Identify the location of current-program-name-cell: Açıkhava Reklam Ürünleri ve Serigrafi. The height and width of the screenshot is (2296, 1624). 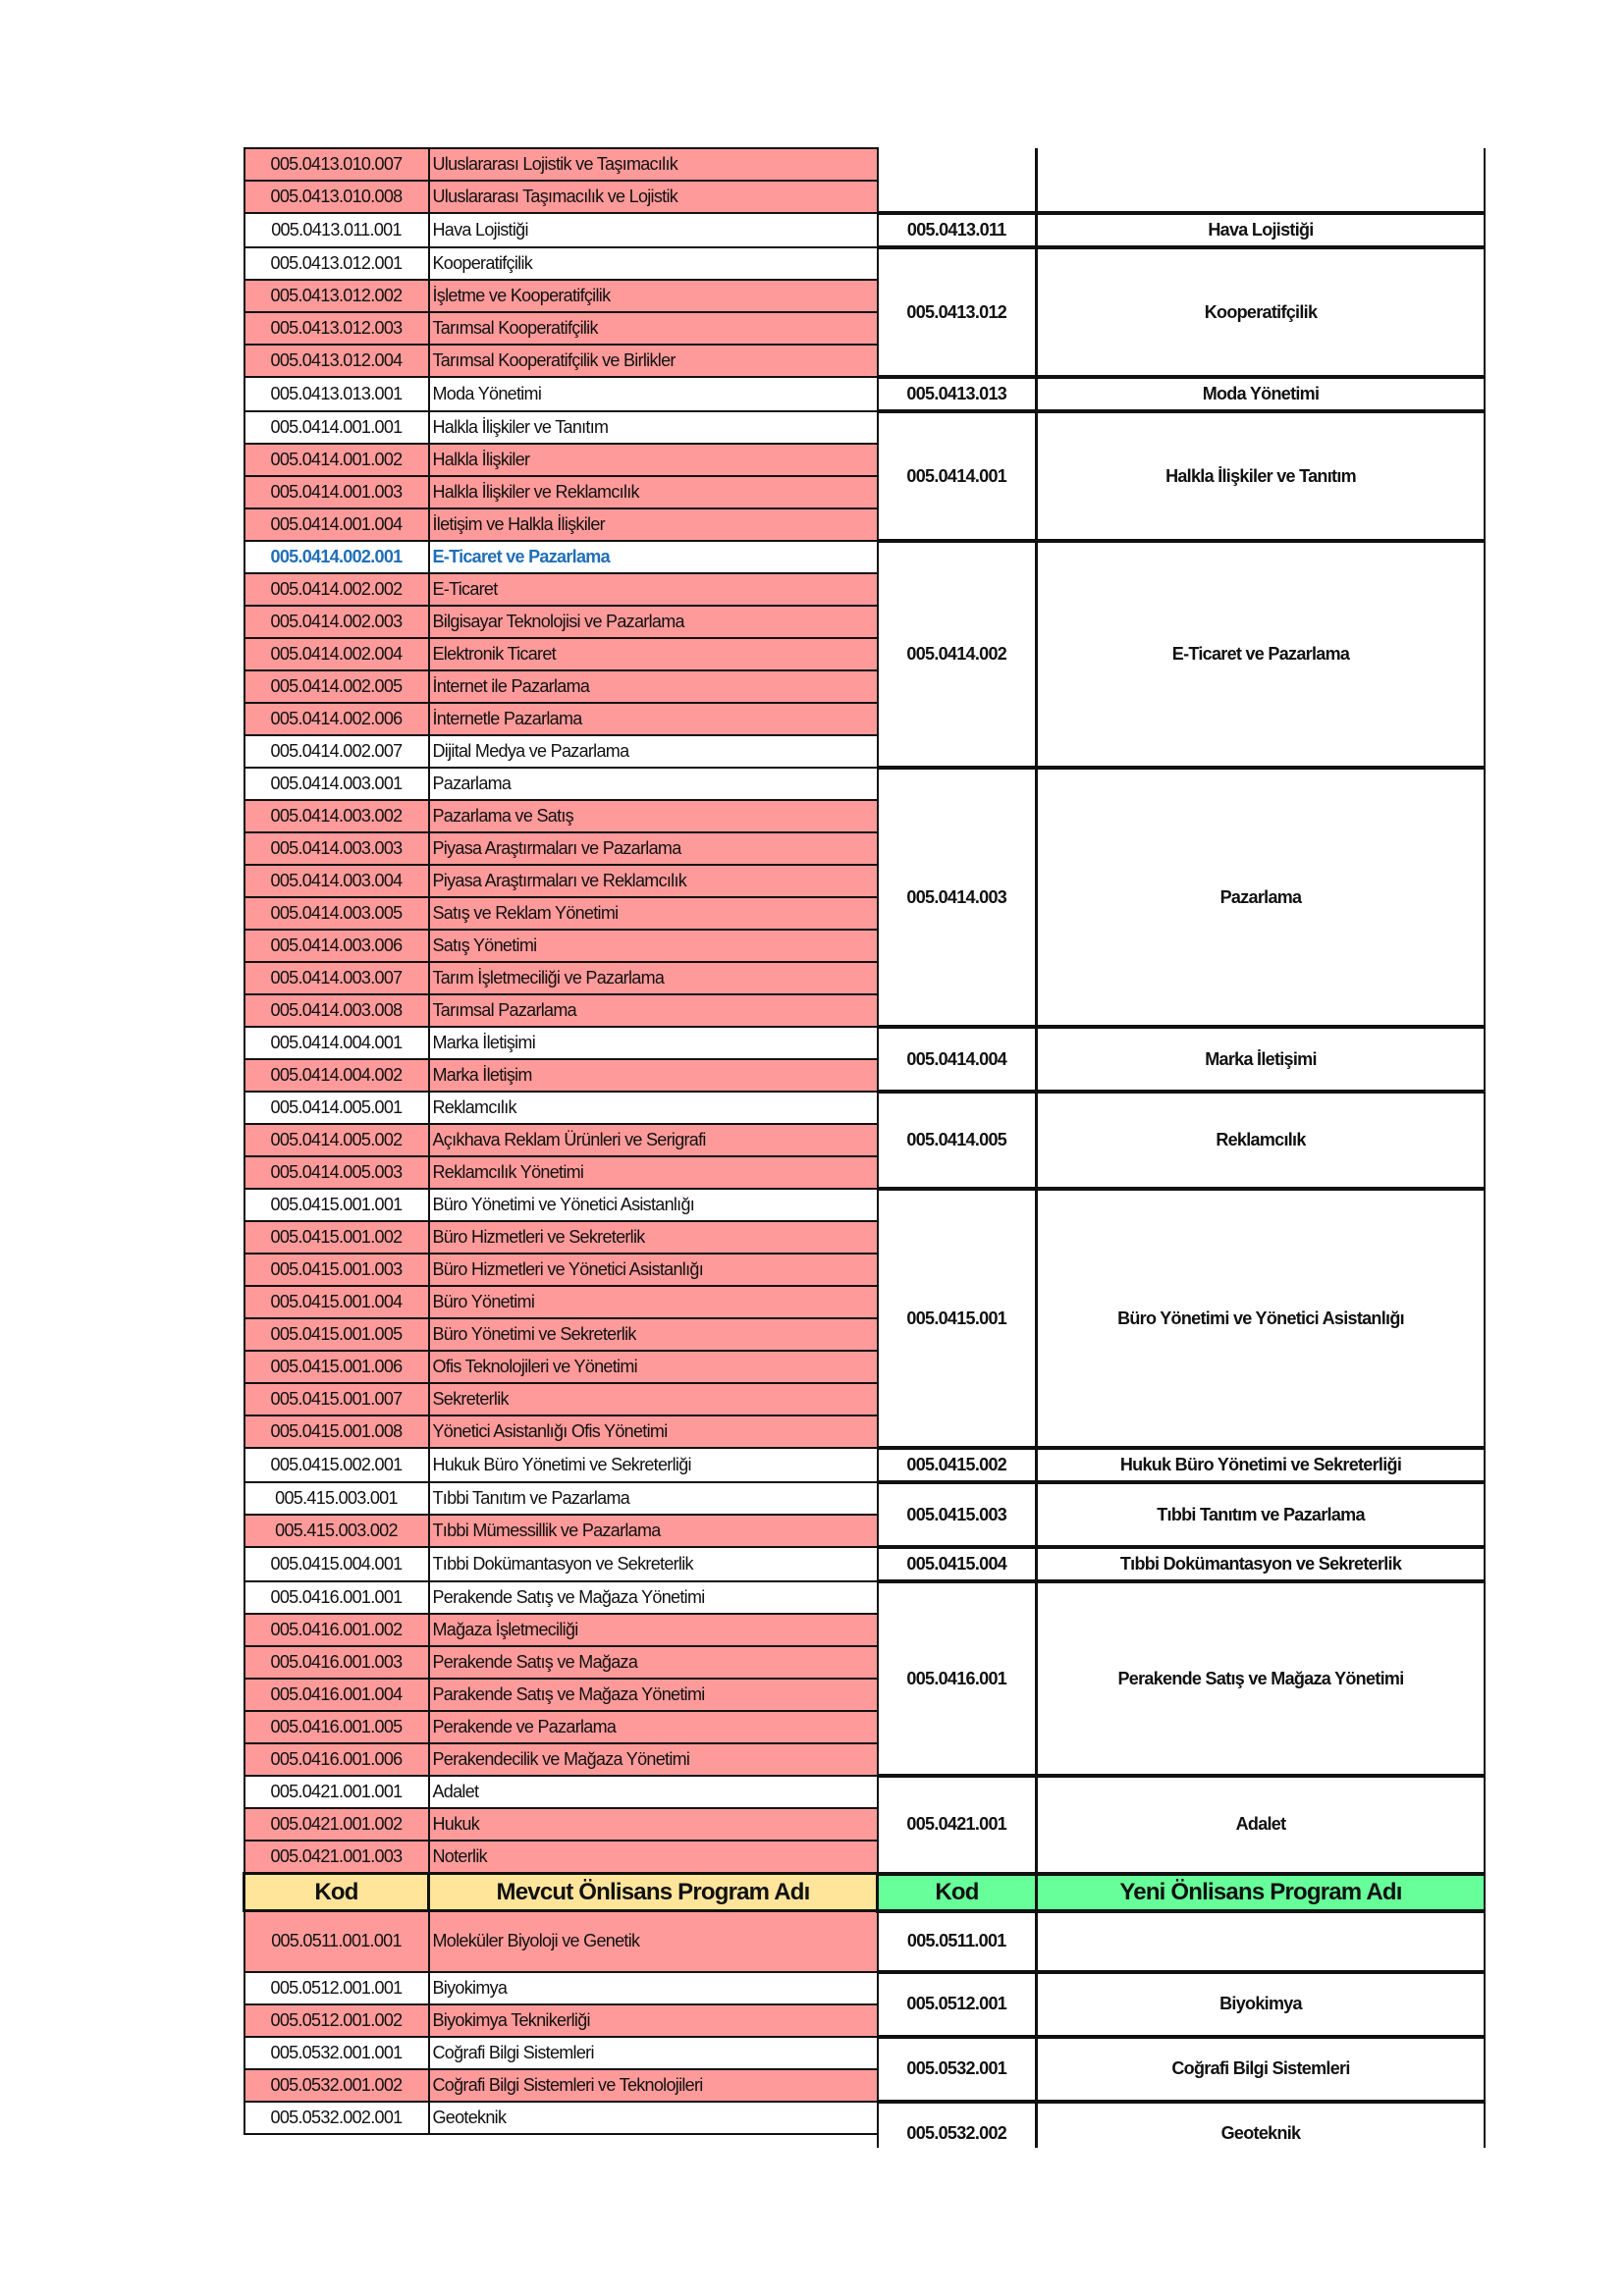
(653, 1140).